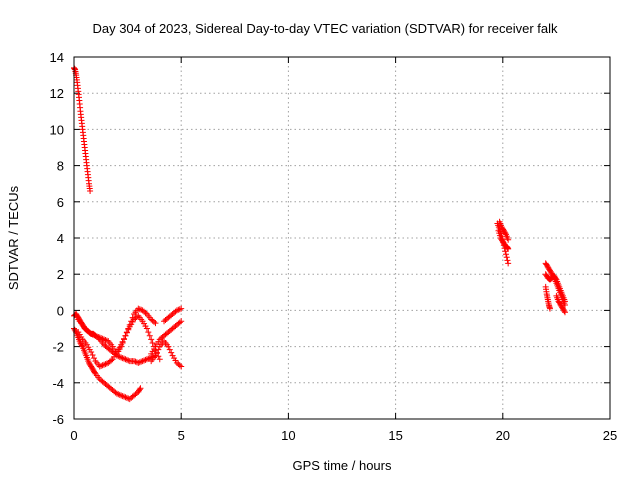  I want to click on y-tick-label: 4, so click(60, 238).